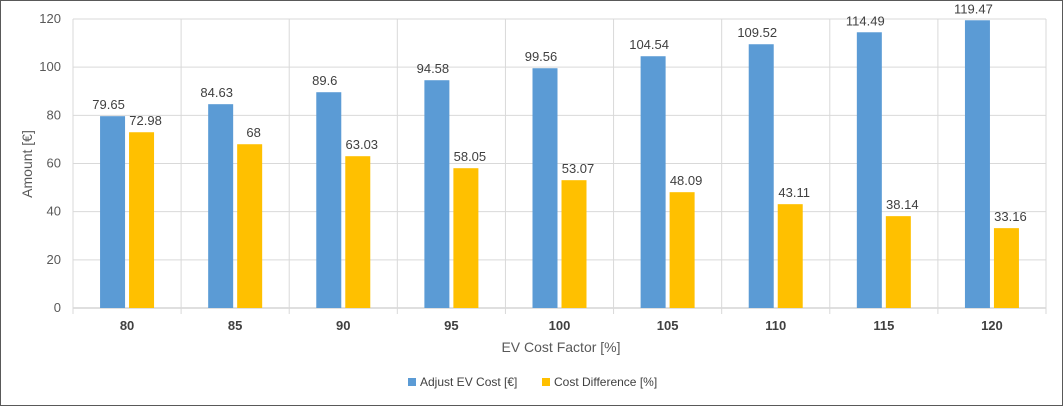 The height and width of the screenshot is (406, 1063). What do you see at coordinates (412, 382) in the screenshot?
I see `legend-swatch-adjust-ev-cost` at bounding box center [412, 382].